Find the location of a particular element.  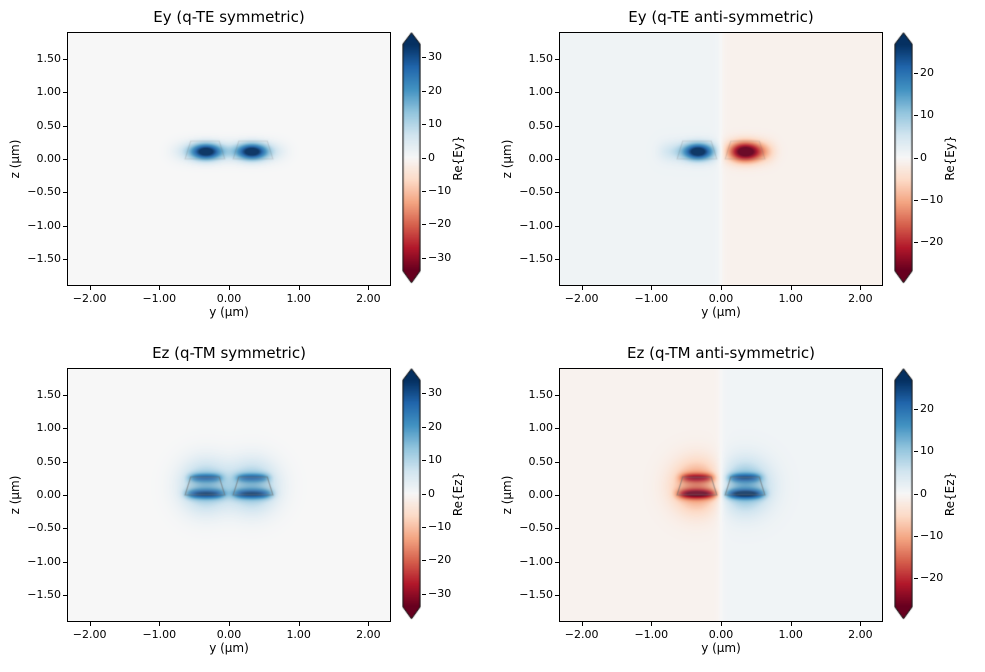

plot-title: Ez (q-TM anti-symmetric) is located at coordinates (721, 353).